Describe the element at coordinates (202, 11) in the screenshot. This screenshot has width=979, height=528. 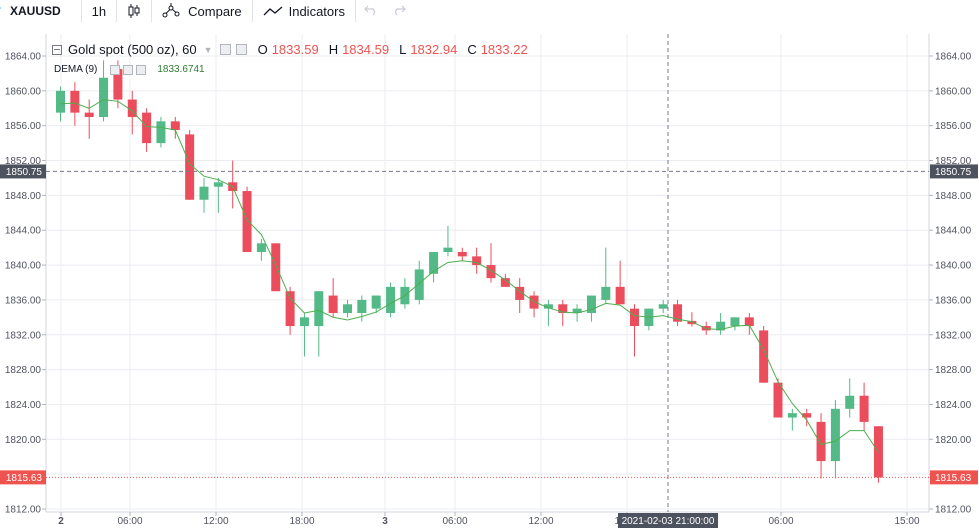
I see `compare-button: Compare` at that location.